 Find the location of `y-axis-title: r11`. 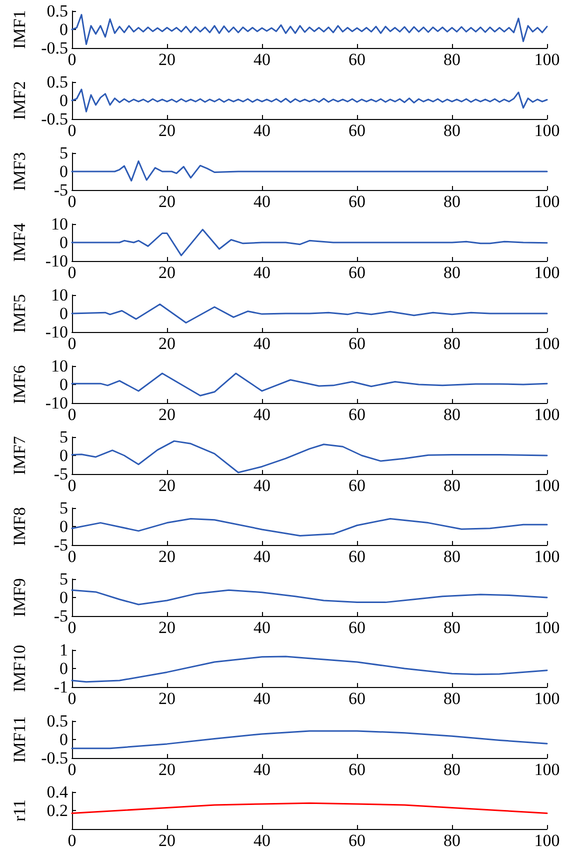

y-axis-title: r11 is located at coordinates (19, 810).